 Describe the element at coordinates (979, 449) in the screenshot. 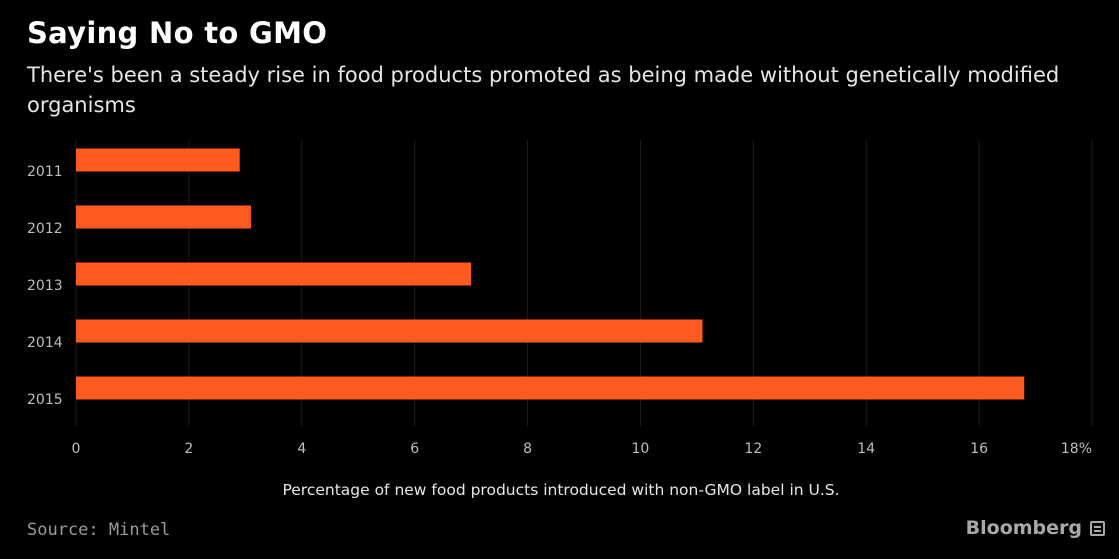

I see `x-tick-label: 16` at that location.